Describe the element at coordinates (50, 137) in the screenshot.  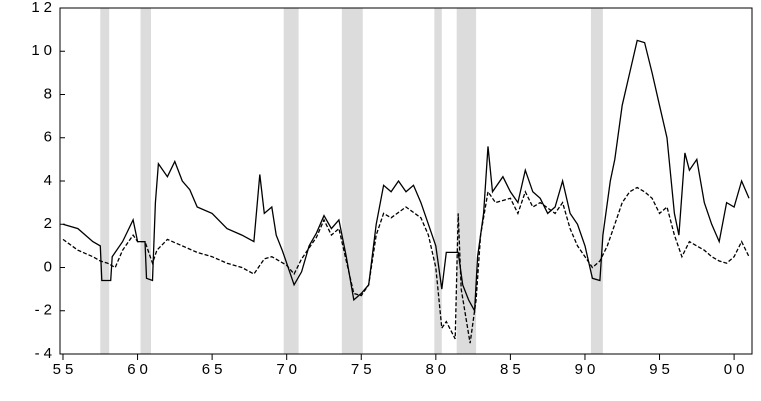
I see `y-tick-label: 6` at that location.